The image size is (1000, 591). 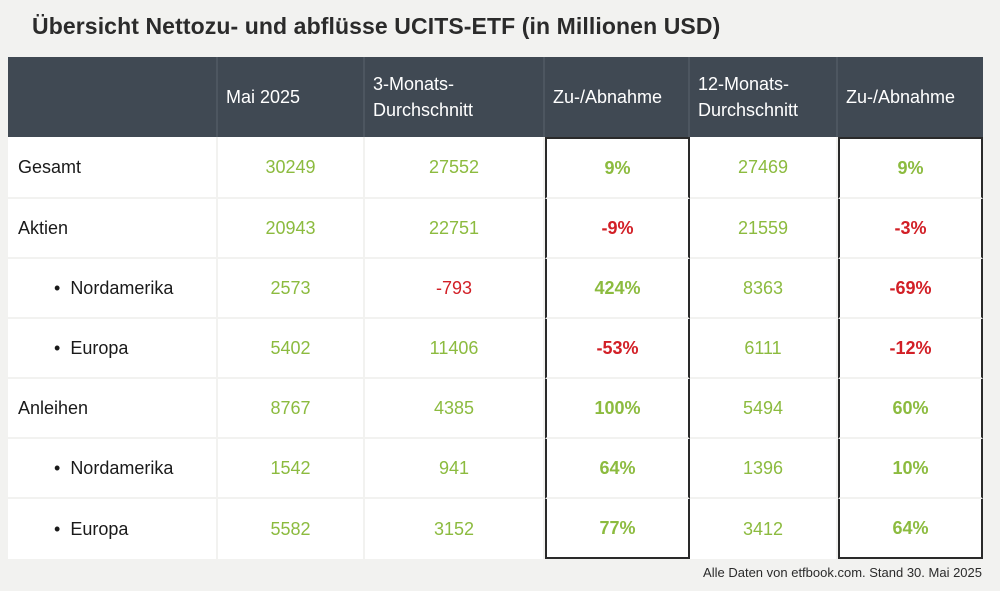 I want to click on cell-12m-avg: 5494, so click(x=764, y=409).